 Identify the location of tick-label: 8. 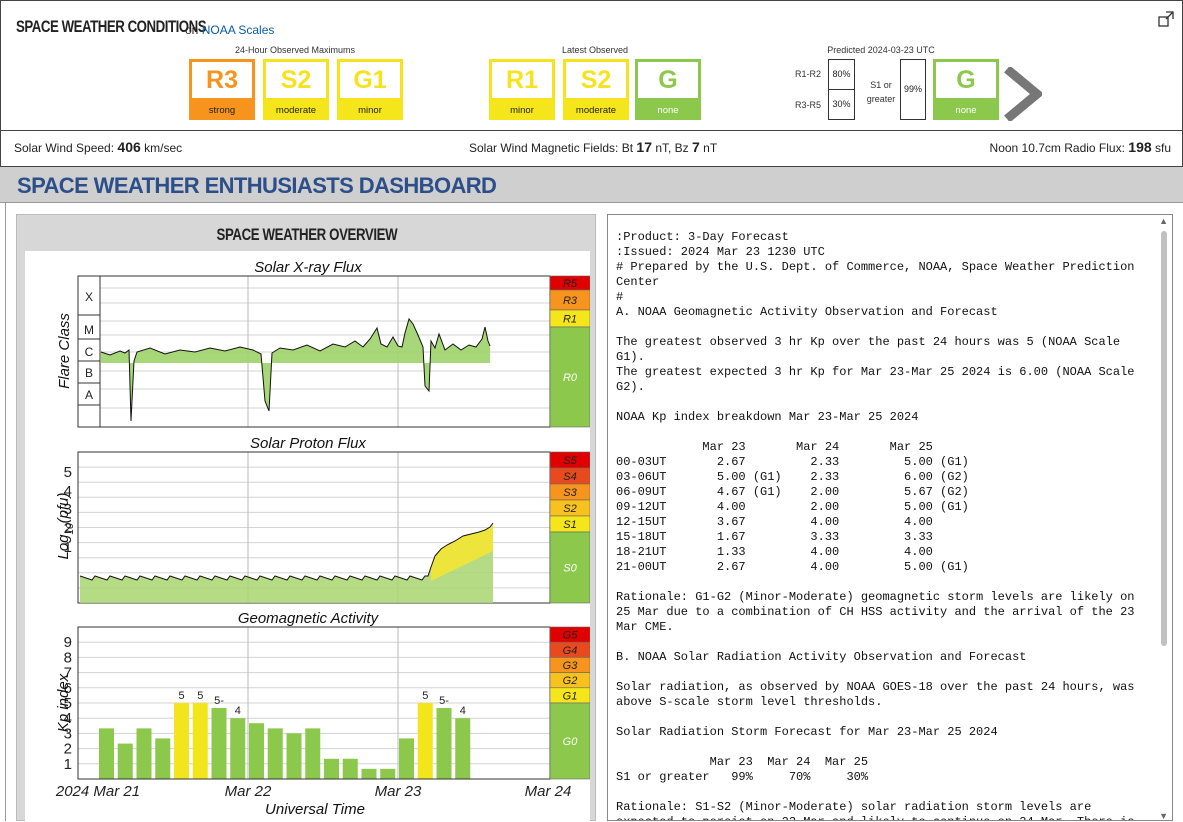
(68, 657).